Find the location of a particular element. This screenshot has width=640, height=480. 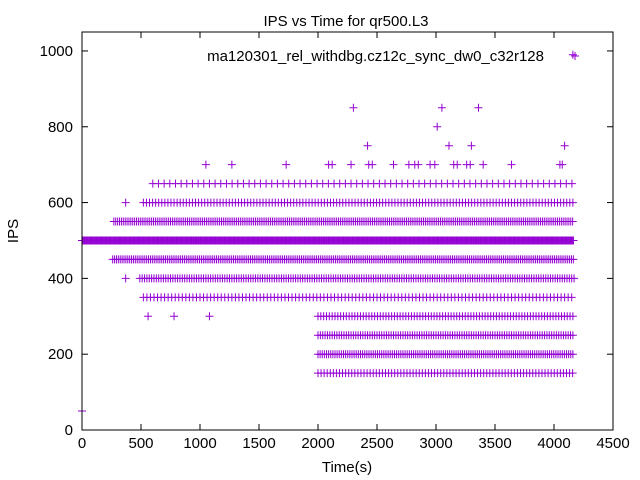

x-tick-label: 500 is located at coordinates (140, 443).